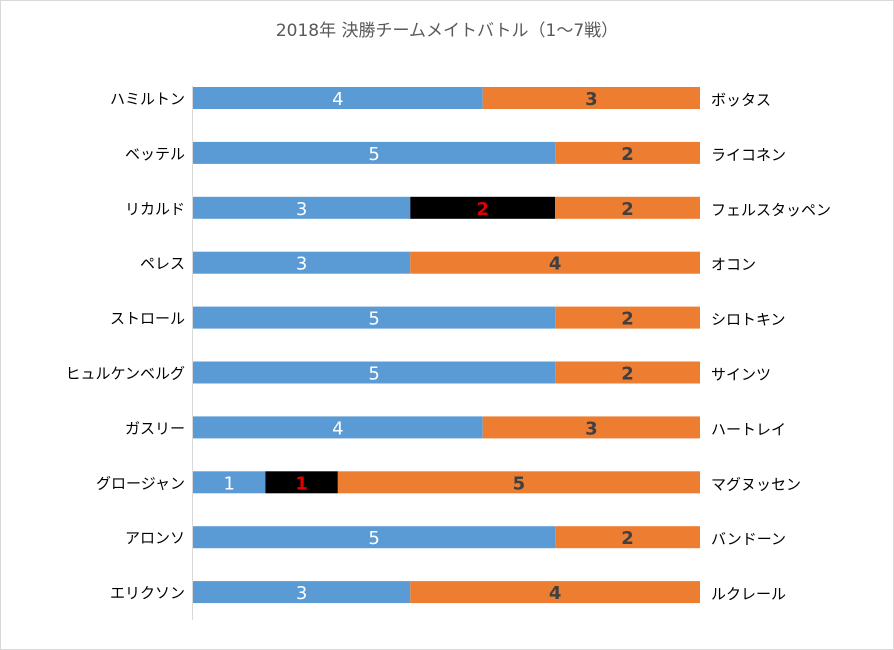  I want to click on category-label-right: フェルスタッペン, so click(771, 210).